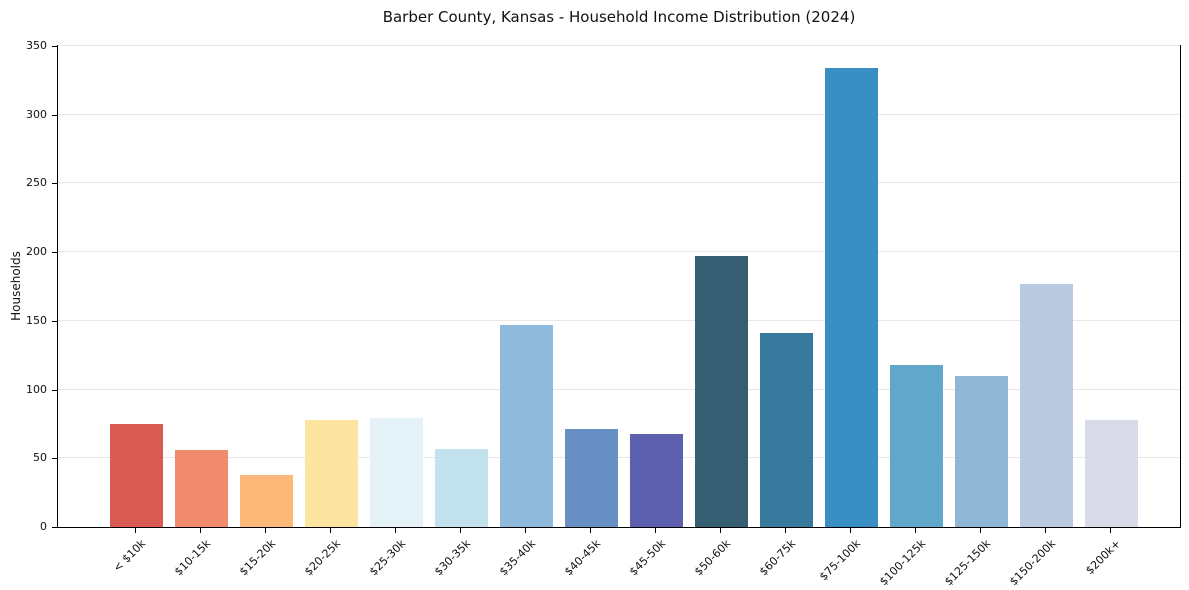  I want to click on x-tickmark-$60-75k, so click(785, 530).